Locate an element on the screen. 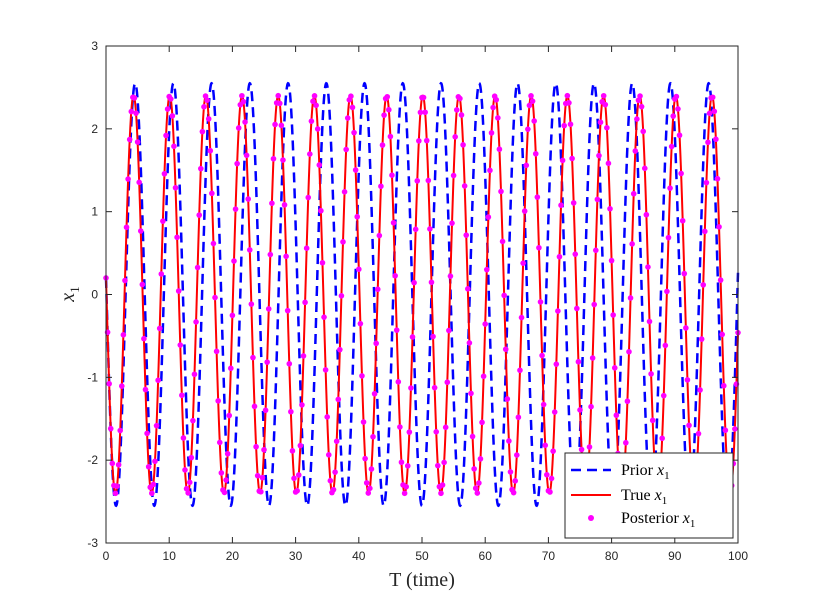 The image size is (814, 610). y-tick-label--1: -1 is located at coordinates (92, 377).